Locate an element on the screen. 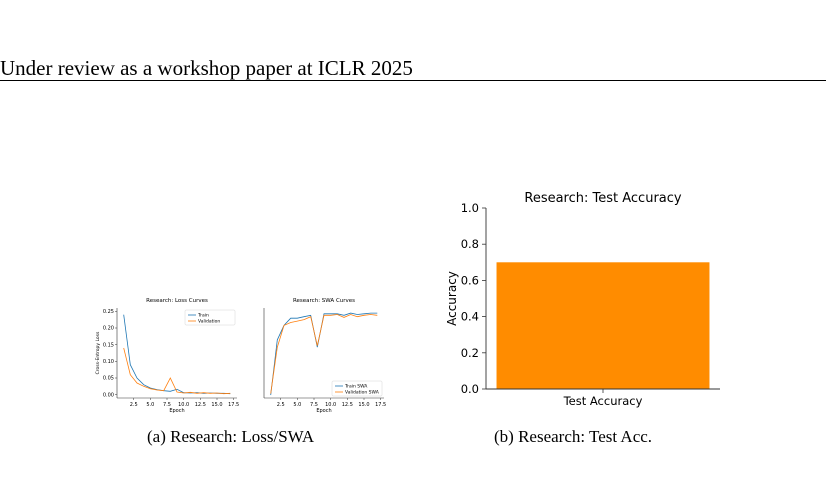  y-tick-label: 0.8 is located at coordinates (470, 244).